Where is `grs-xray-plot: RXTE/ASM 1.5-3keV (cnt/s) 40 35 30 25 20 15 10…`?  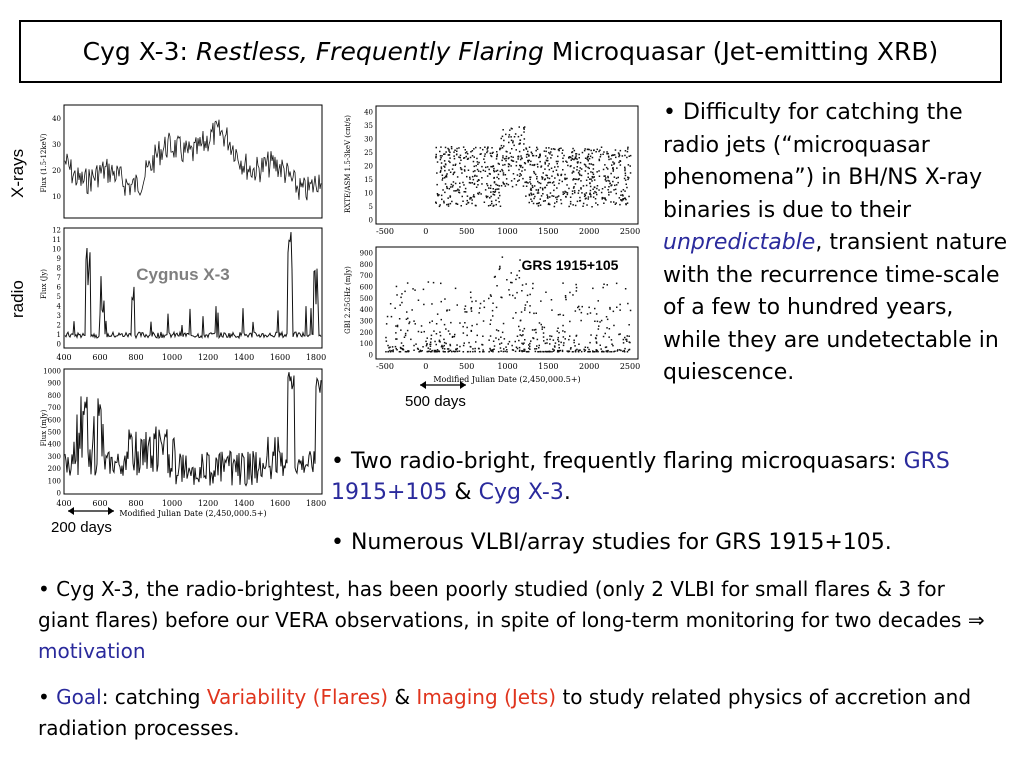 grs-xray-plot: RXTE/ASM 1.5-3keV (cnt/s) 40 35 30 25 20 15 10… is located at coordinates (495, 174).